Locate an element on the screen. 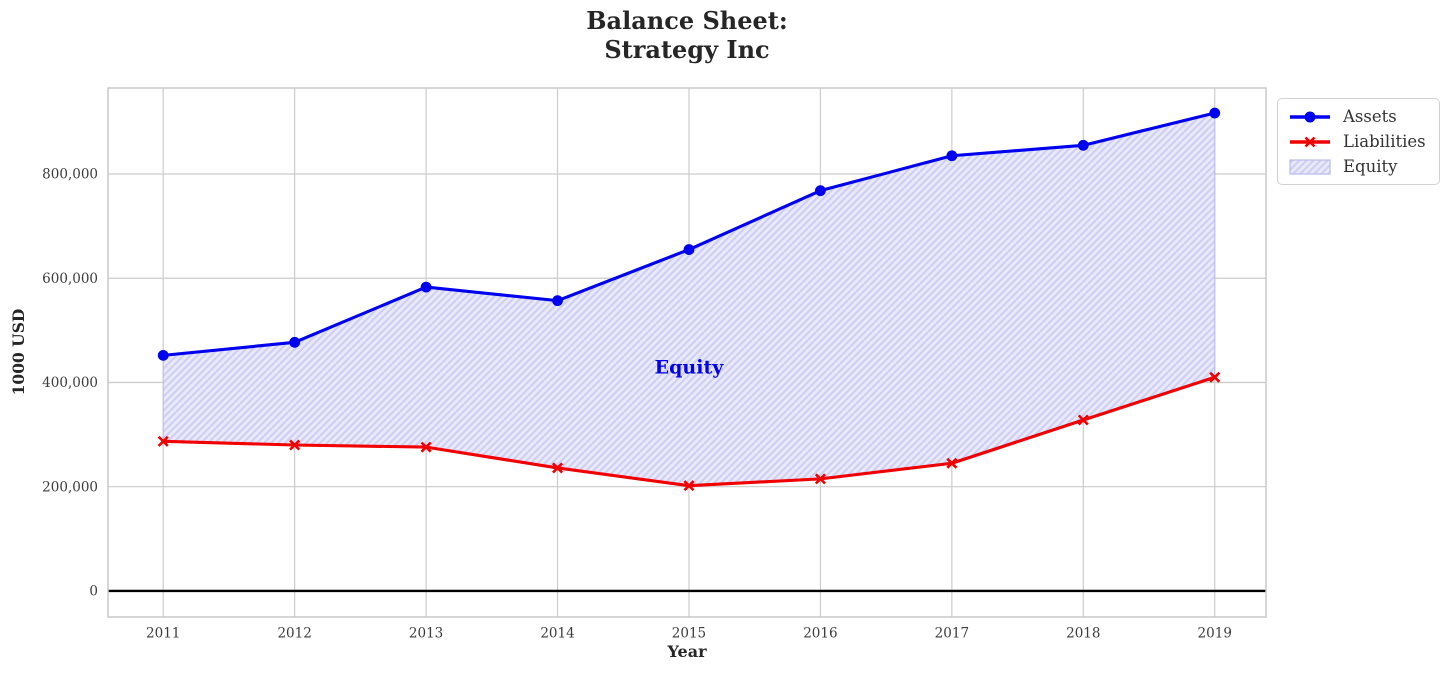 This screenshot has width=1454, height=676. y-tick-label: 200,000 is located at coordinates (70, 487).